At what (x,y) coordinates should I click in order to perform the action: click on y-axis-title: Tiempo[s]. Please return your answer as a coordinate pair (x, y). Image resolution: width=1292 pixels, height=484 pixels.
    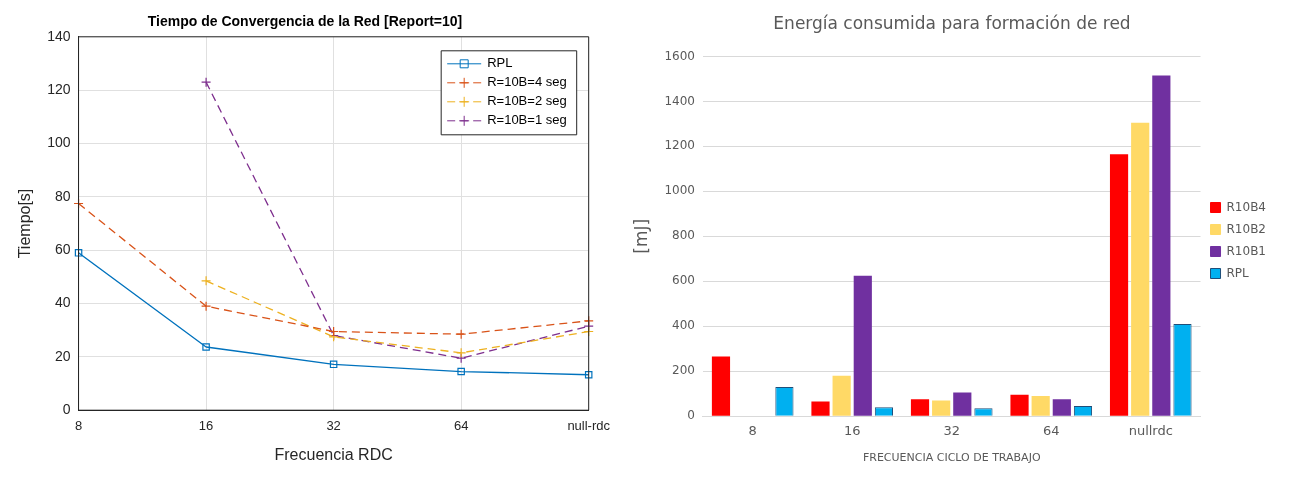
    Looking at the image, I should click on (25, 223).